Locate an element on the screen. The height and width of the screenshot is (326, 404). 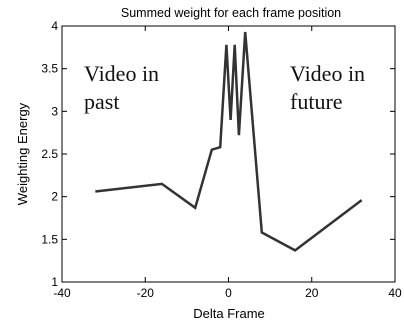
y-tick-label: 1 is located at coordinates (54, 282).